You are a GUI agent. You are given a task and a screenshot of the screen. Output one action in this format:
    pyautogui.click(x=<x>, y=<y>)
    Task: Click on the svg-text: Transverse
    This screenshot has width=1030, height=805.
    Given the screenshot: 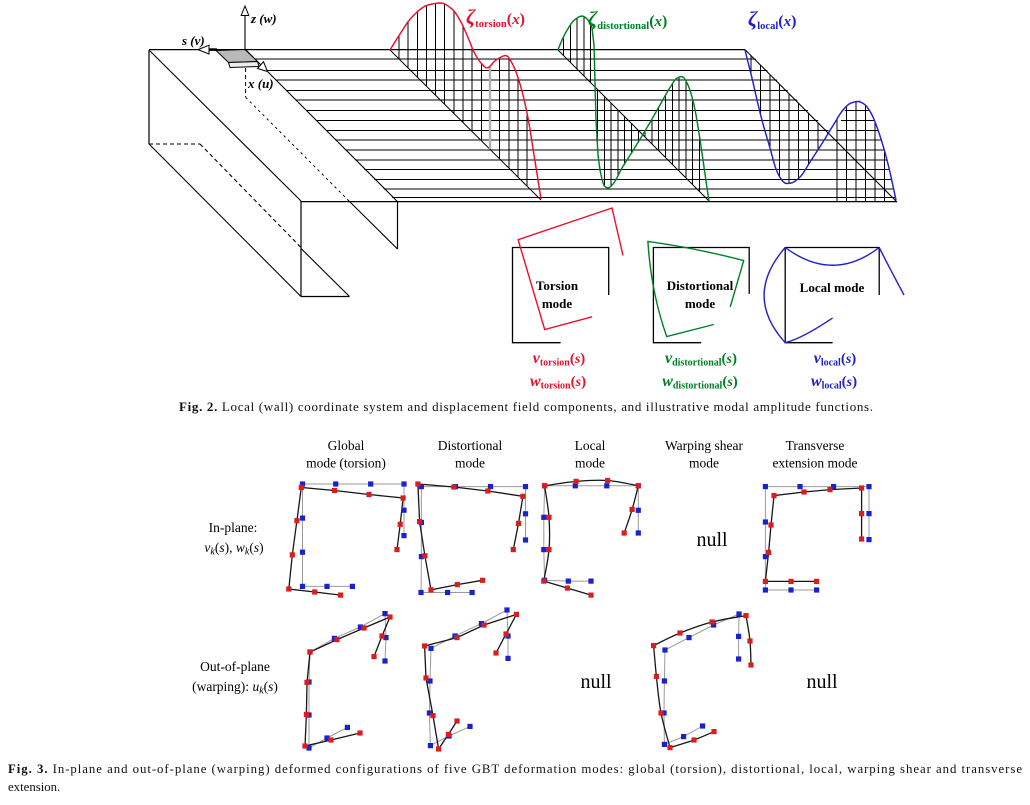 What is the action you would take?
    pyautogui.click(x=815, y=445)
    